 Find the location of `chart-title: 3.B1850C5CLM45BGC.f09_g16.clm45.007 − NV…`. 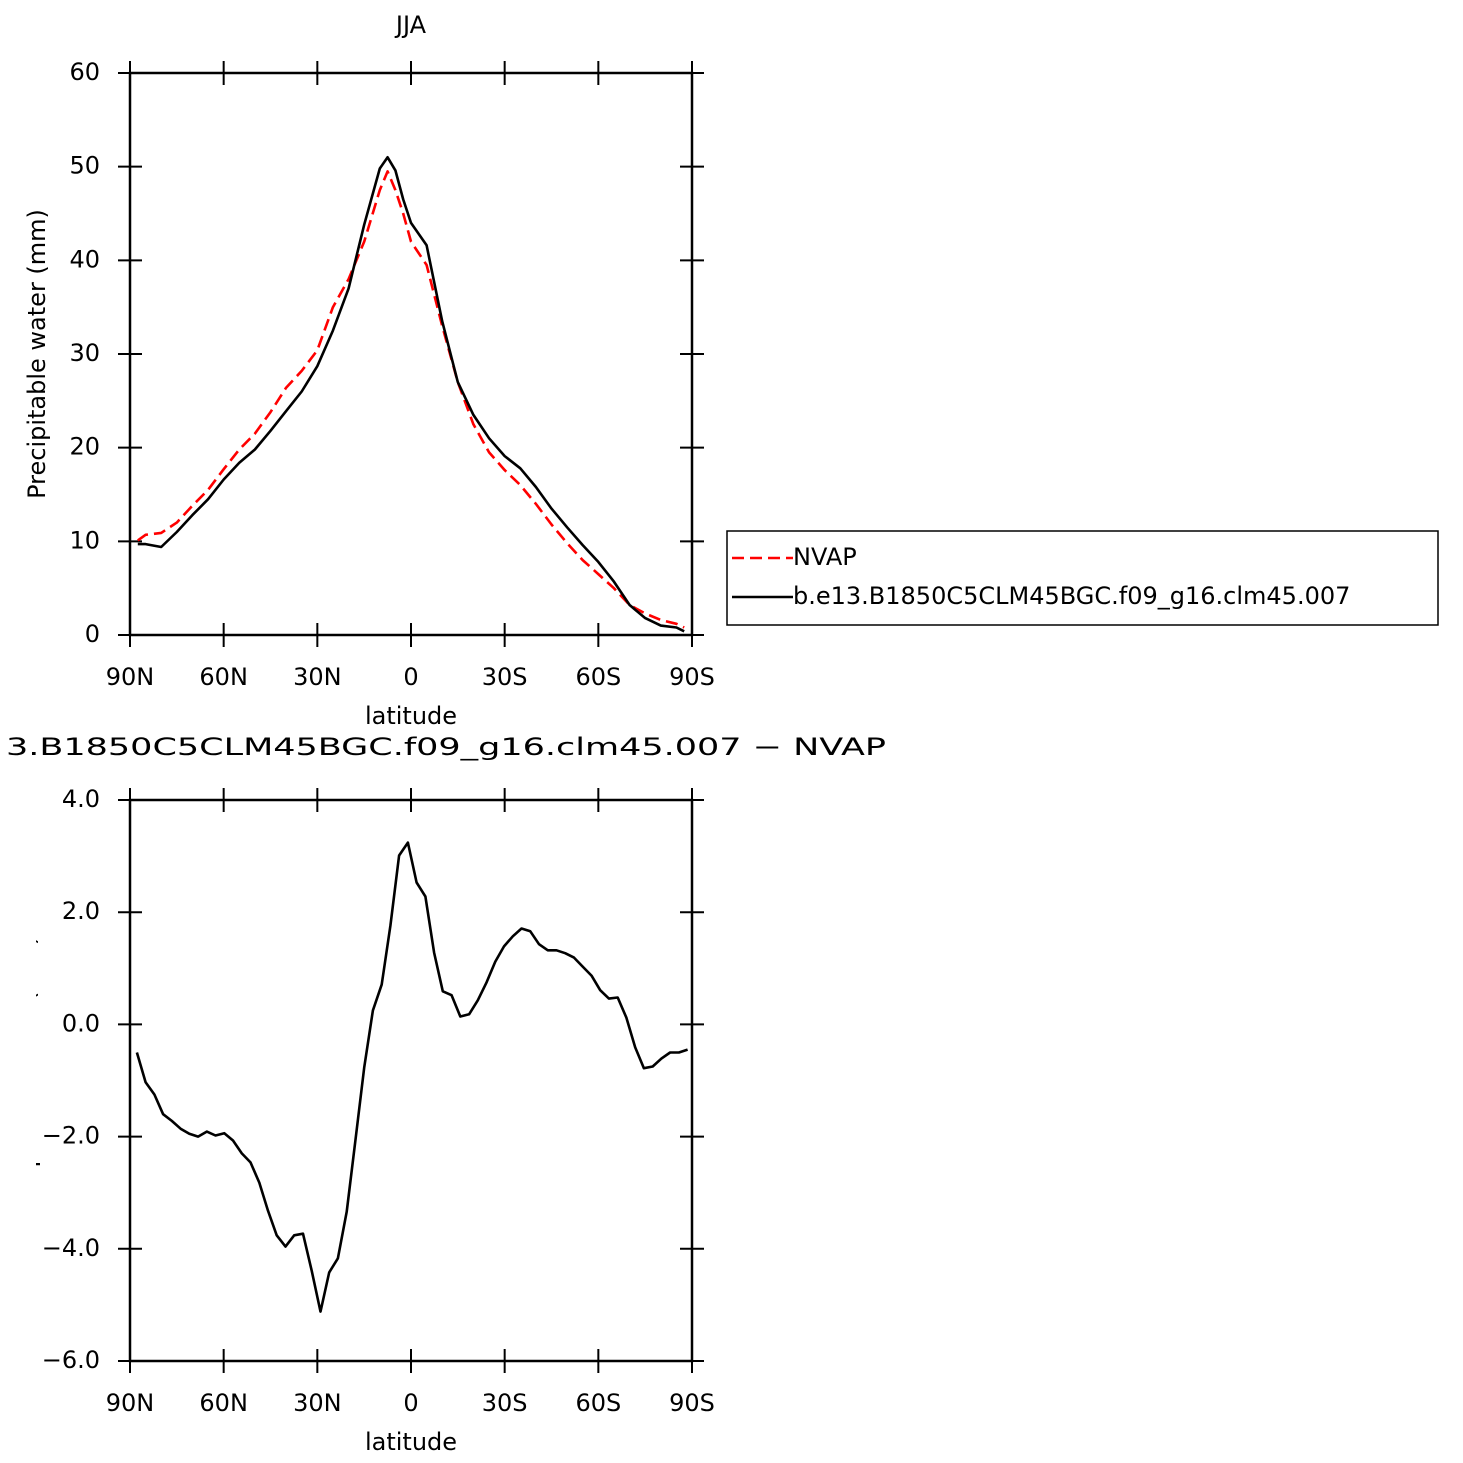

chart-title: 3.B1850C5CLM45BGC.f09_g16.clm45.007 − NV… is located at coordinates (446, 747).